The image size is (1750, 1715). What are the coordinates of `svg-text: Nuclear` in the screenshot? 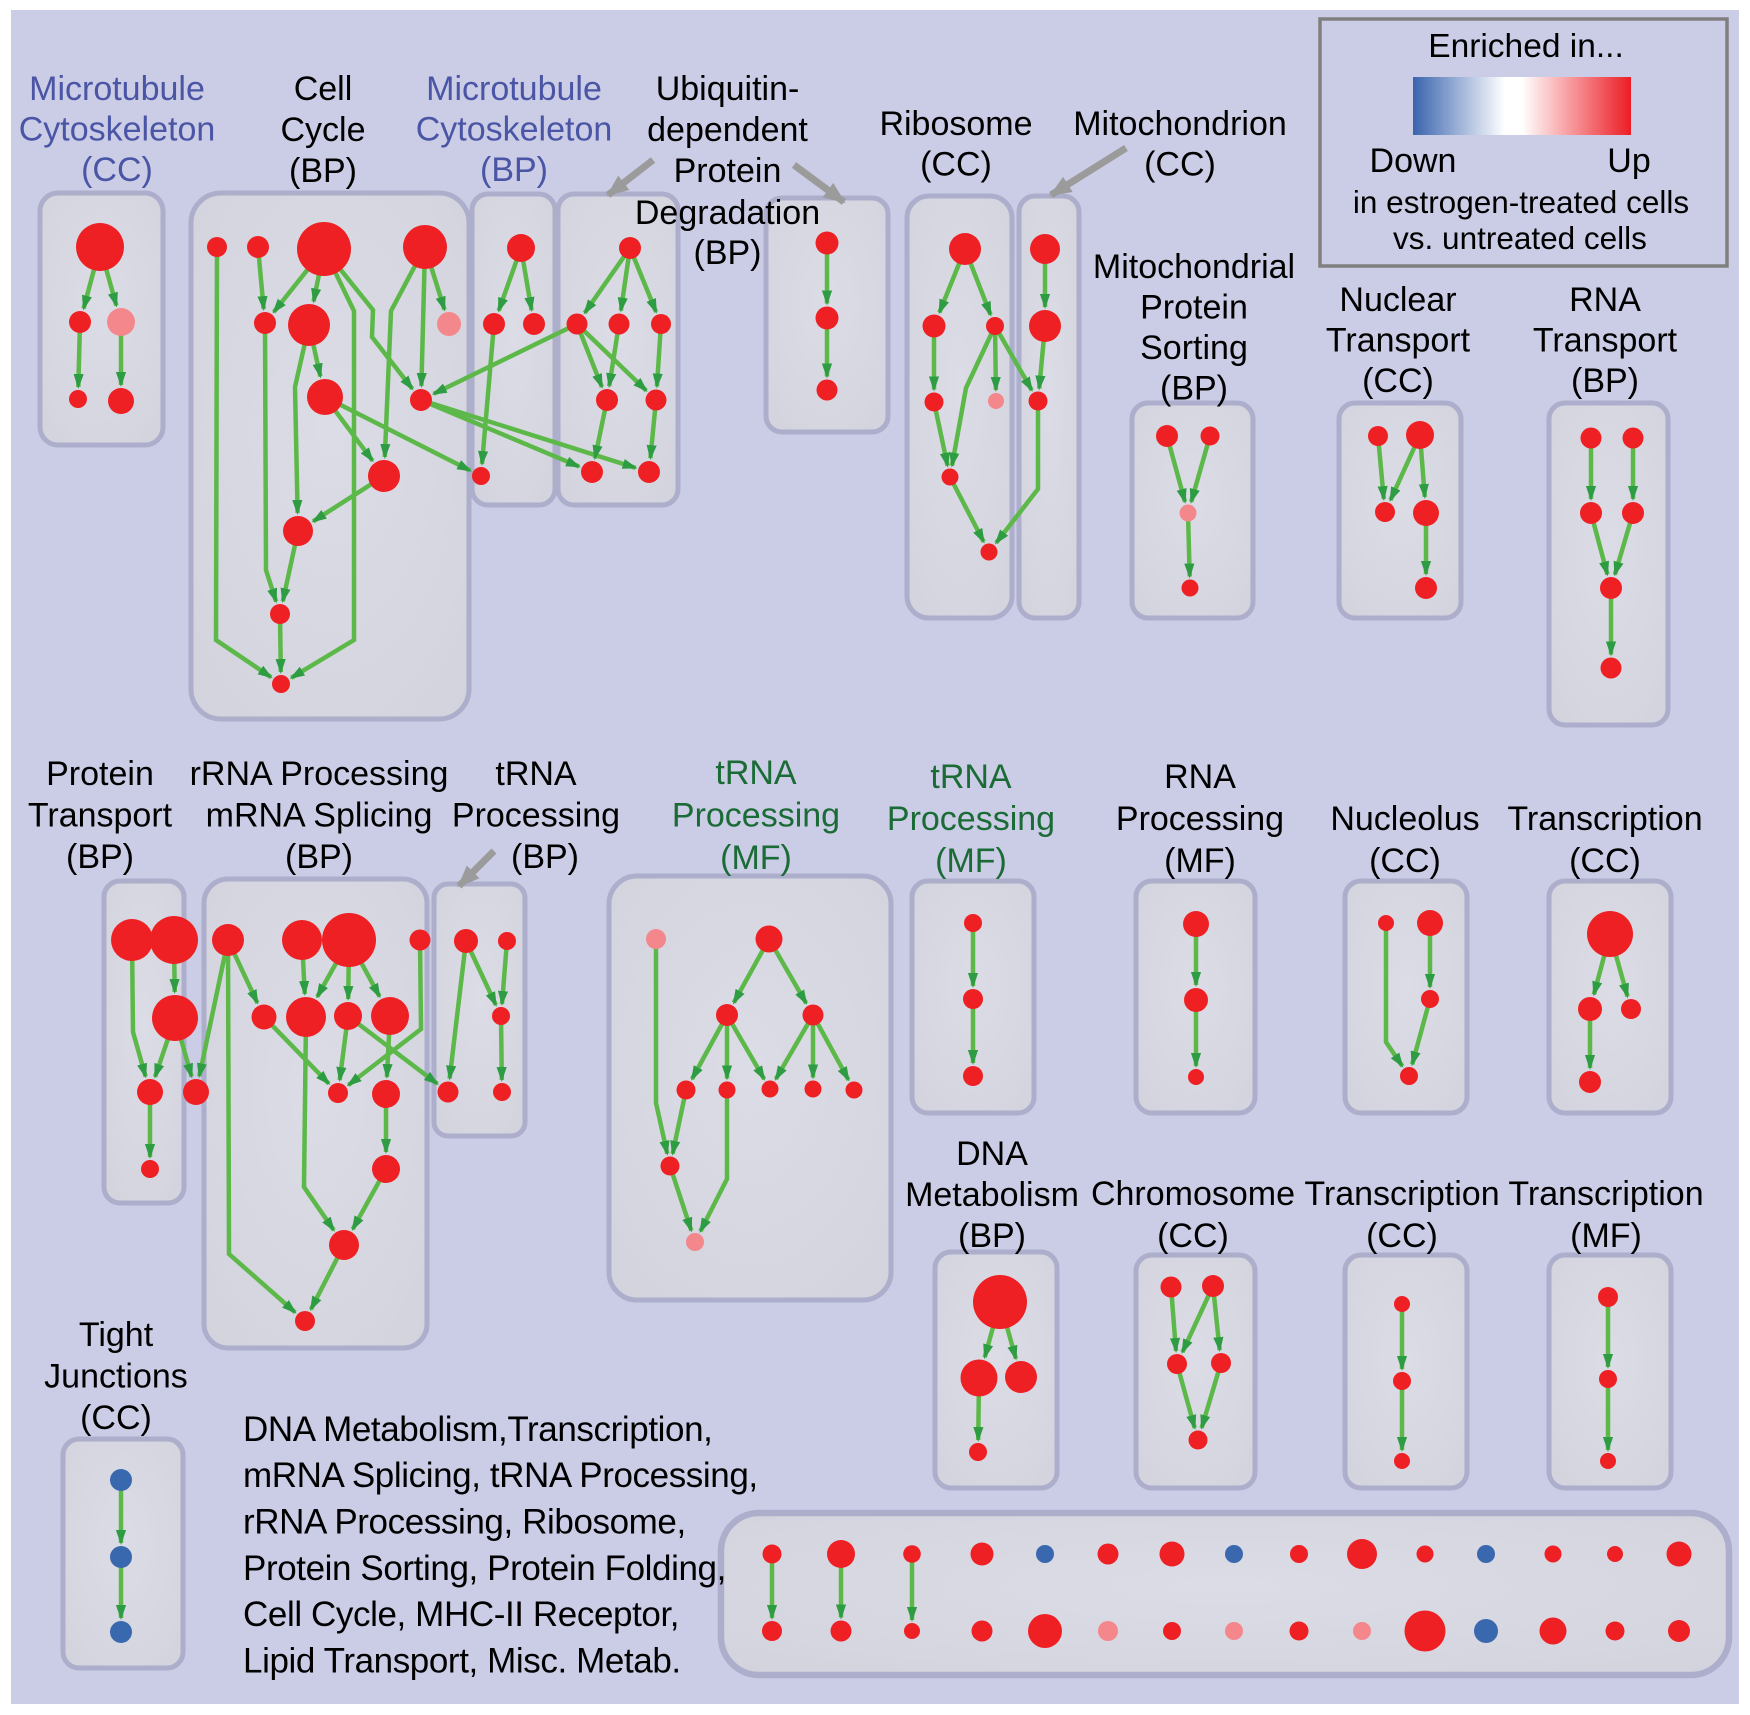 It's located at (1397, 300).